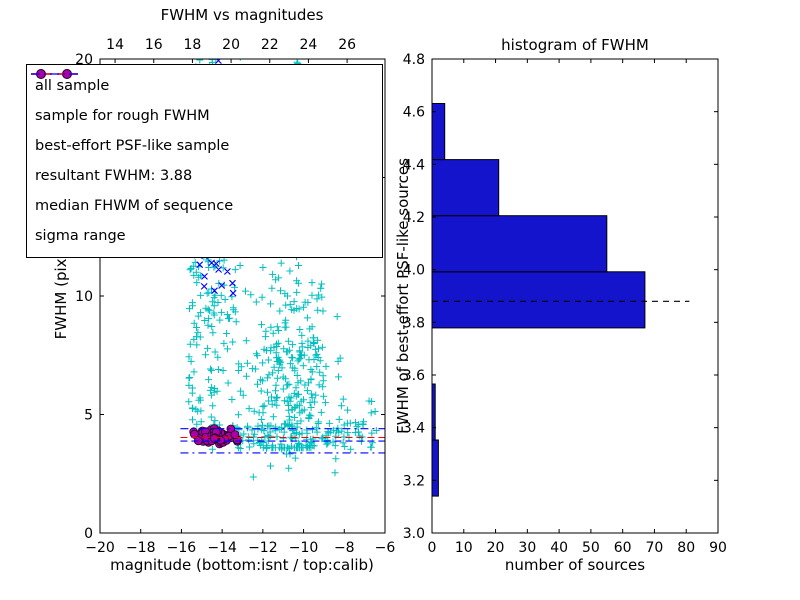 The image size is (800, 600). What do you see at coordinates (270, 45) in the screenshot?
I see `svg-text: 22` at bounding box center [270, 45].